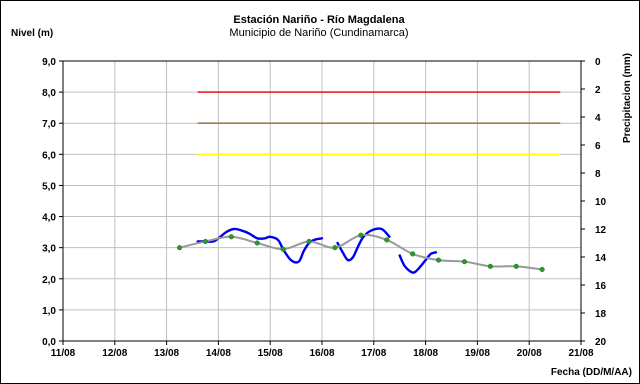 This screenshot has height=384, width=640. I want to click on y2-tick-label: 14, so click(601, 258).